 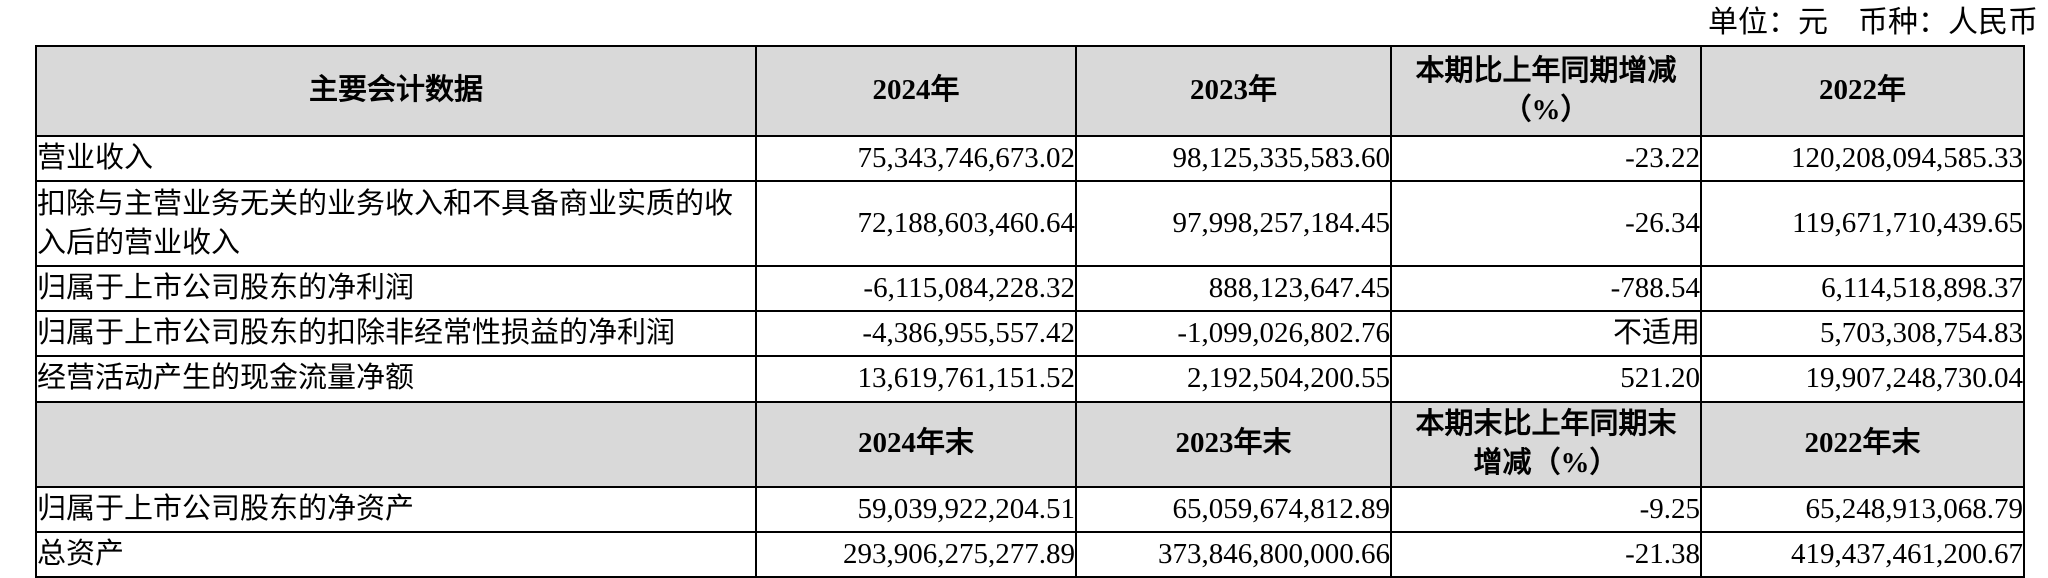 I want to click on header-end-change-pct: 本期末比上年同期末 增减（%）, so click(x=1546, y=444).